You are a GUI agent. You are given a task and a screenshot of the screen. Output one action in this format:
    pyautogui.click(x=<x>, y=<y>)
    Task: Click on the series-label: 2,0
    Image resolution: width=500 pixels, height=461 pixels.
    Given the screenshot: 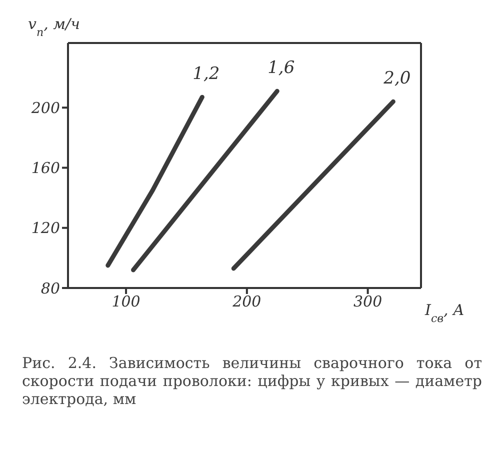 What is the action you would take?
    pyautogui.click(x=396, y=78)
    